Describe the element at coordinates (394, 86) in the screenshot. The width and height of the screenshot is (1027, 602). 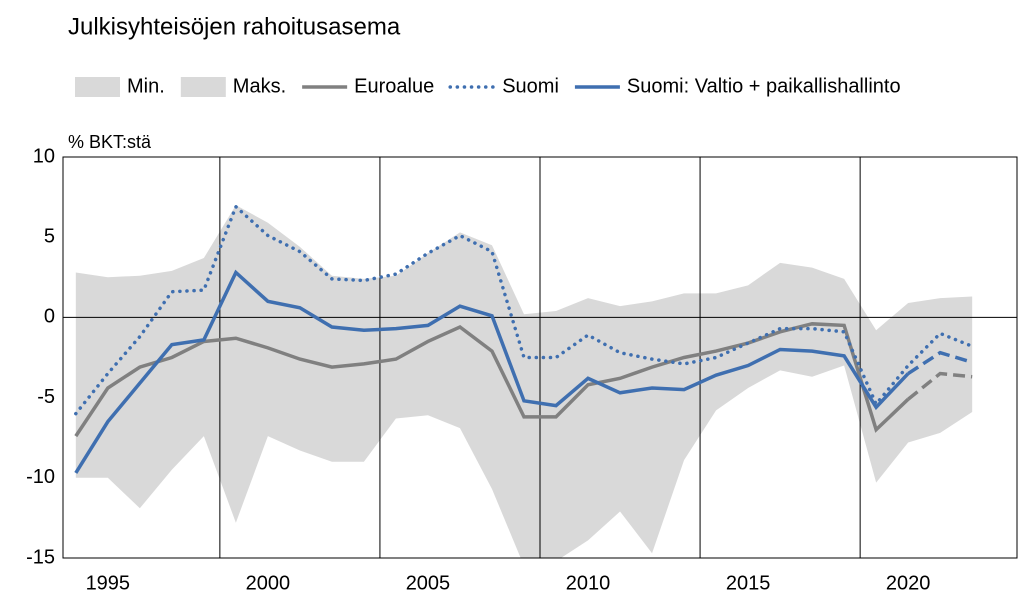
I see `legend-label: Euroalue` at that location.